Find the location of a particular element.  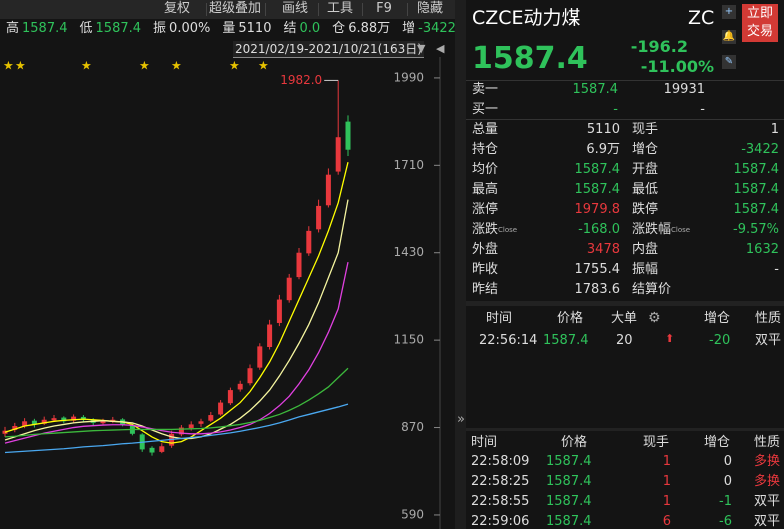

stat-label: 振幅 is located at coordinates (645, 269).